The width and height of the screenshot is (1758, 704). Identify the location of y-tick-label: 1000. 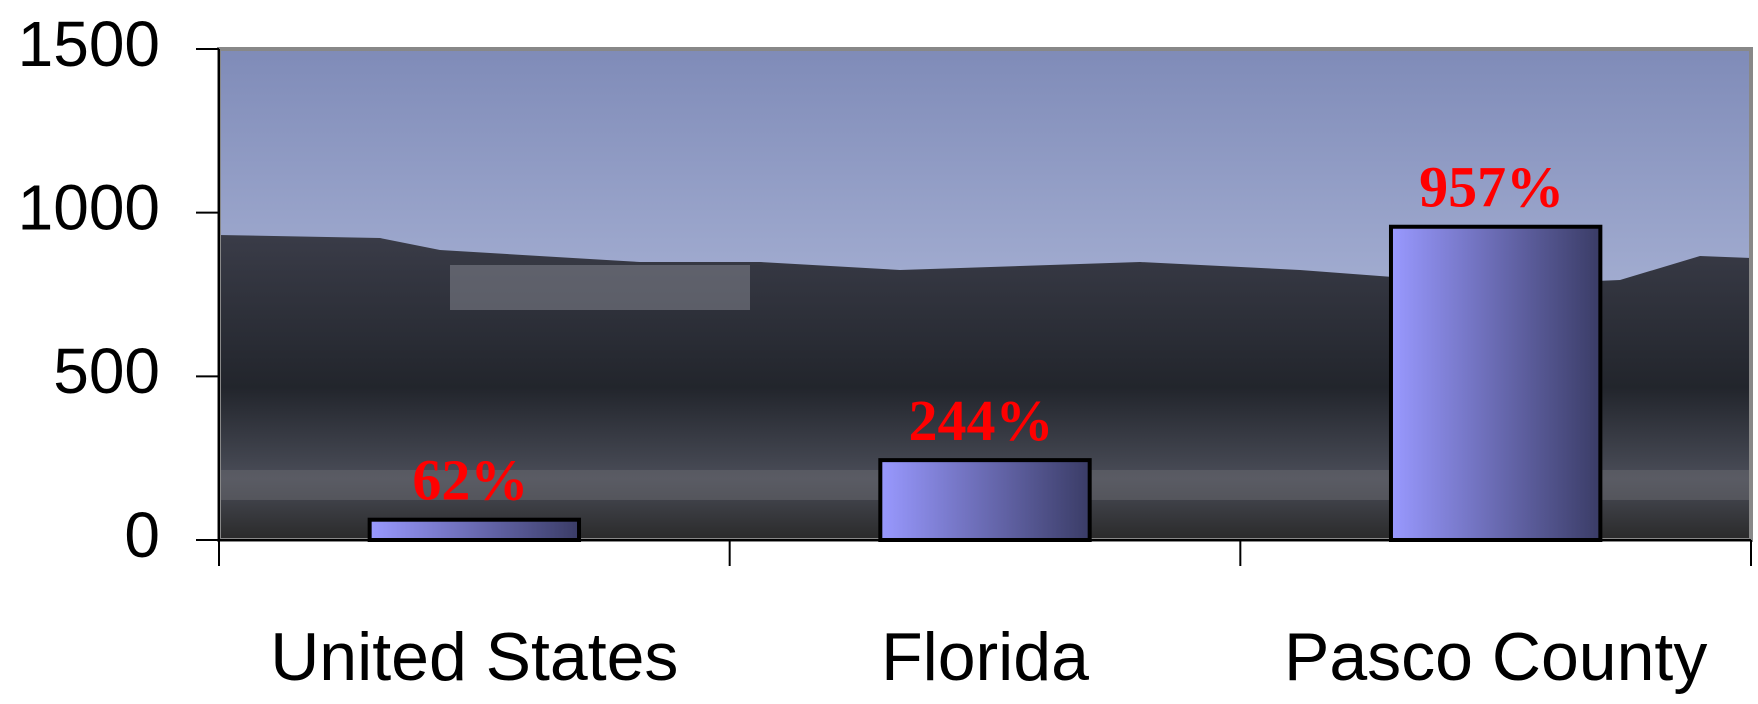
(89, 208).